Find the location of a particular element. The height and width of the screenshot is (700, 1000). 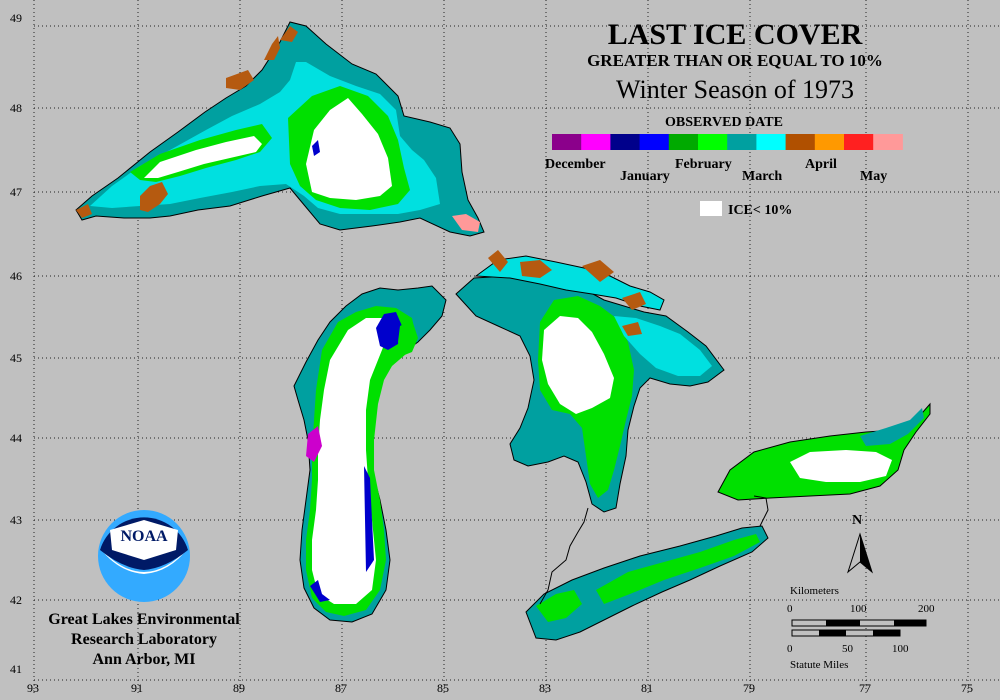

legend-header: OBSERVED DATE is located at coordinates (724, 122).